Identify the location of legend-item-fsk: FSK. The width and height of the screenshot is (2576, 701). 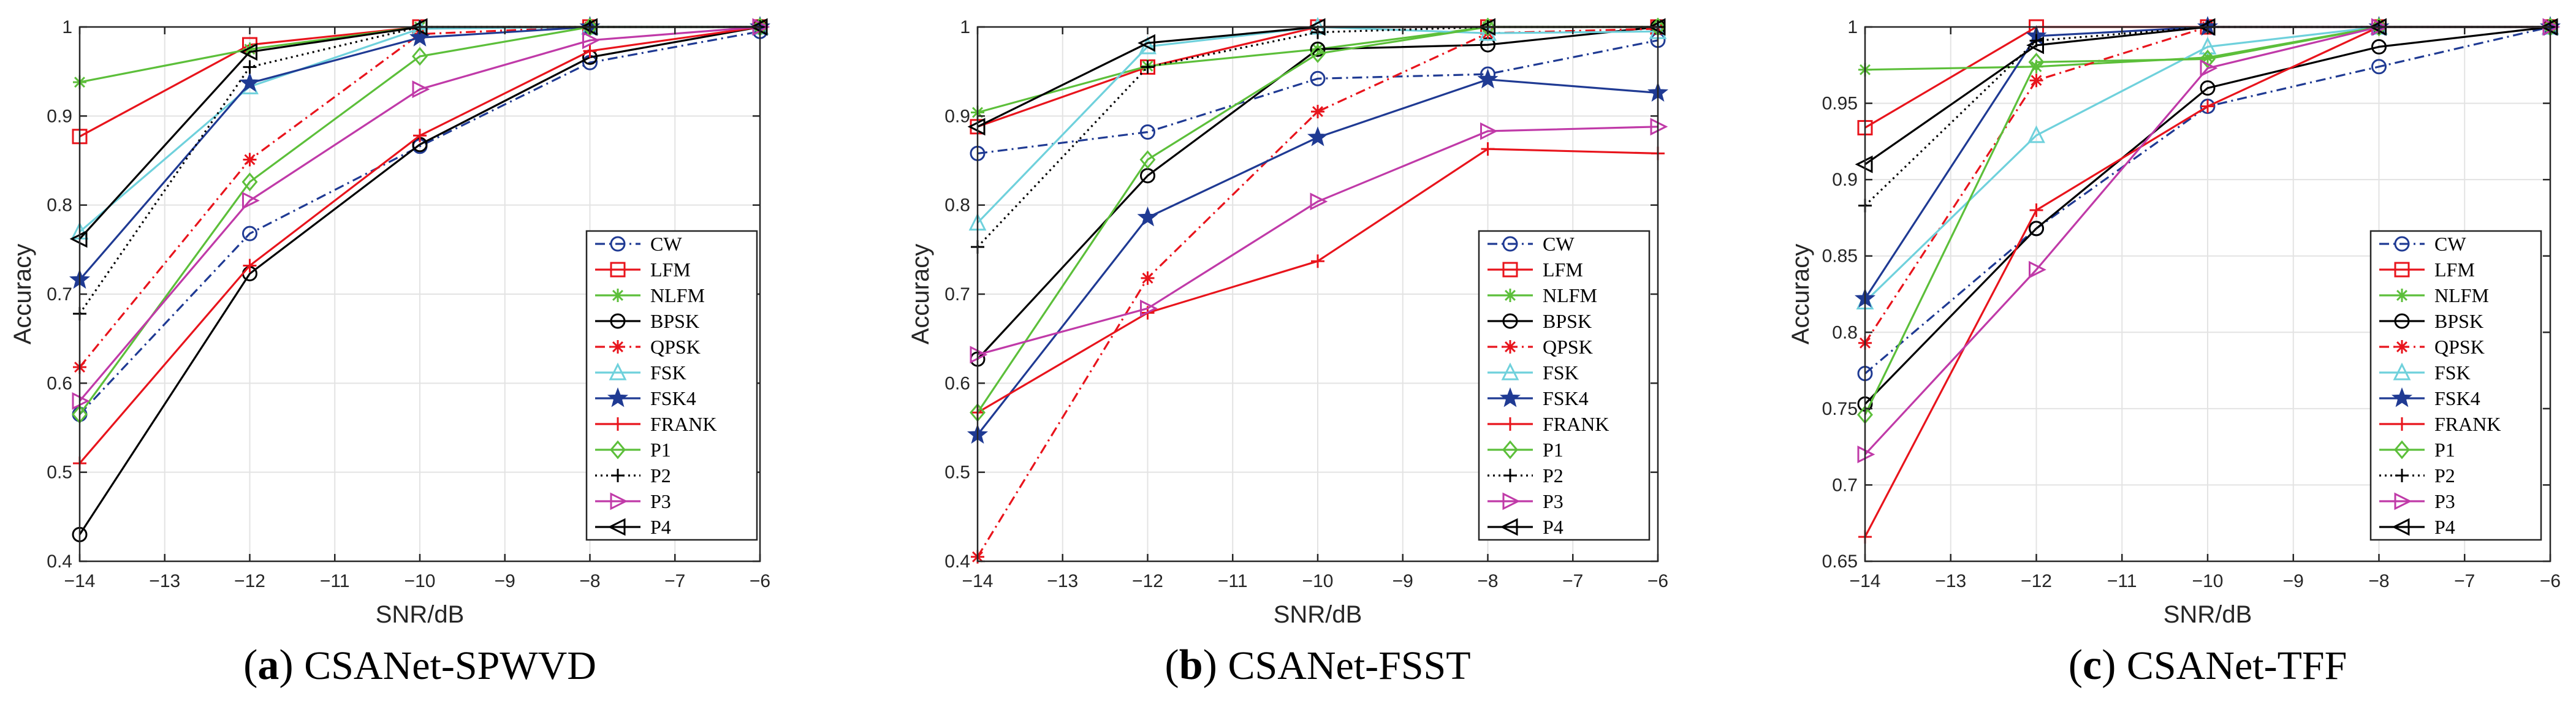
(2425, 373).